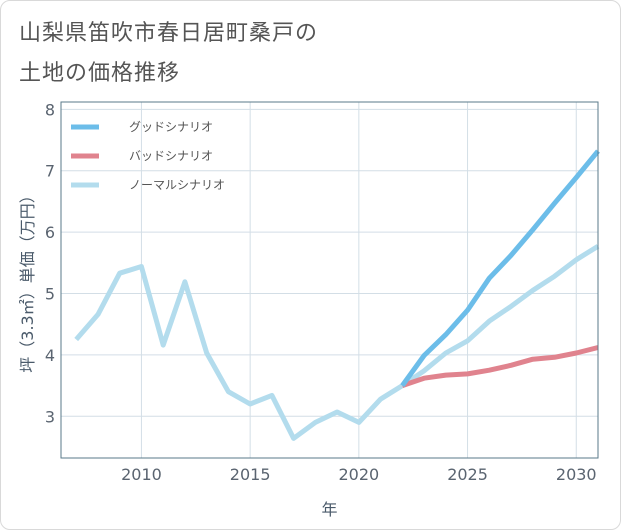  Describe the element at coordinates (50, 416) in the screenshot. I see `y-tick-label: 3` at that location.